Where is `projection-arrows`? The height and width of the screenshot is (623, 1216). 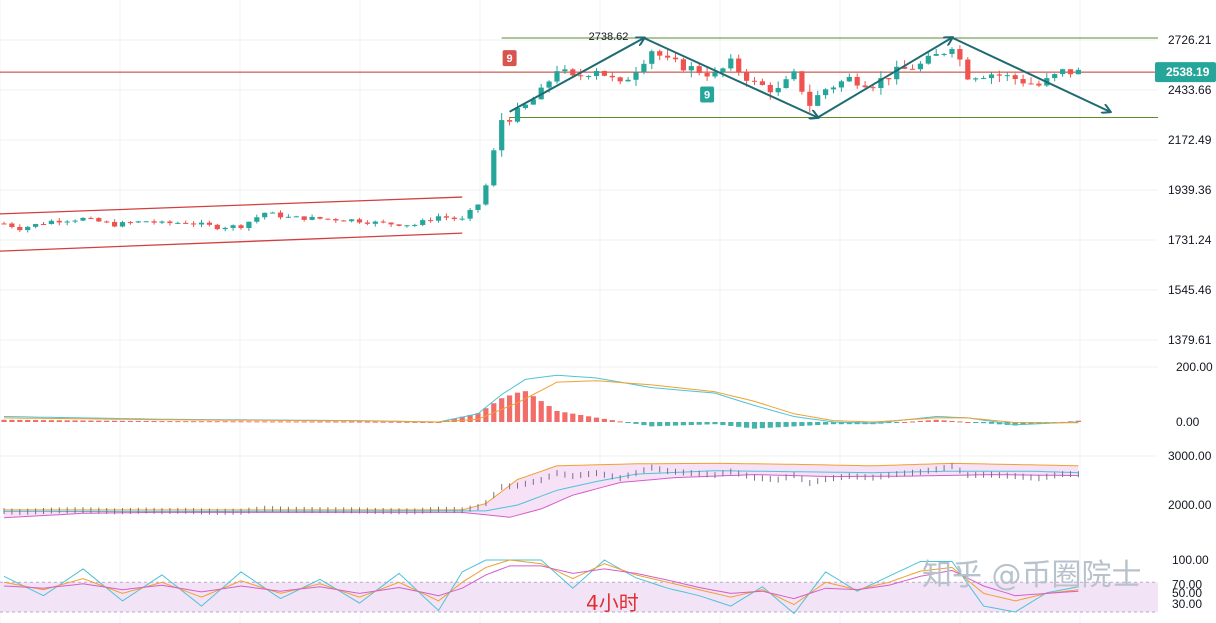
projection-arrows is located at coordinates (809, 77).